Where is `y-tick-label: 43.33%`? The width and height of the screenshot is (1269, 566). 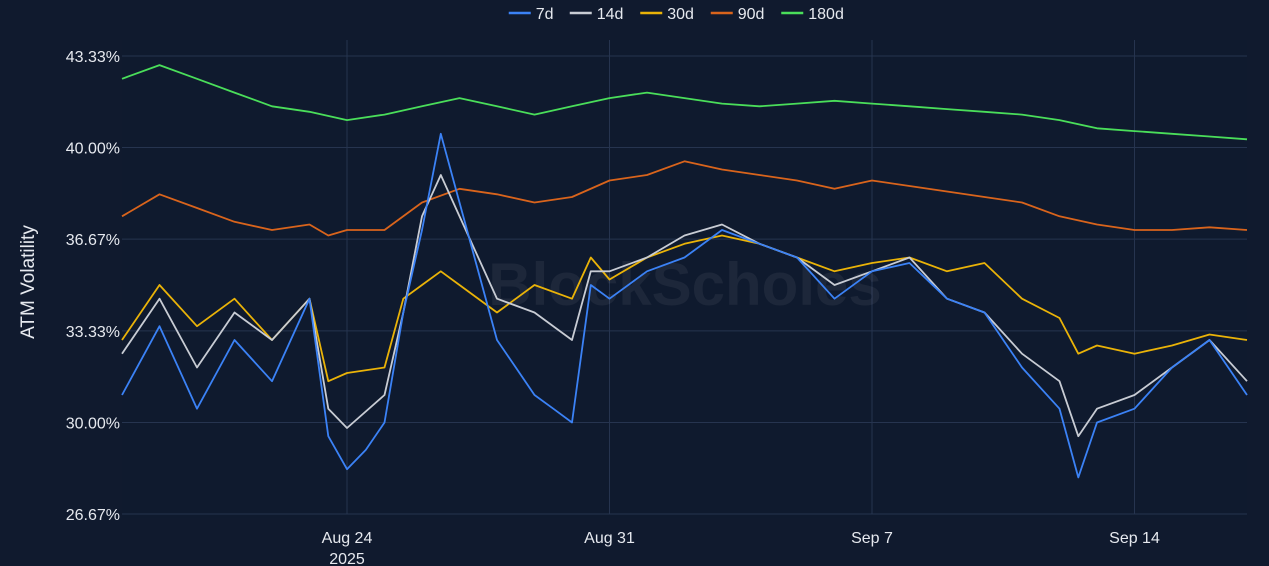
y-tick-label: 43.33% is located at coordinates (93, 57).